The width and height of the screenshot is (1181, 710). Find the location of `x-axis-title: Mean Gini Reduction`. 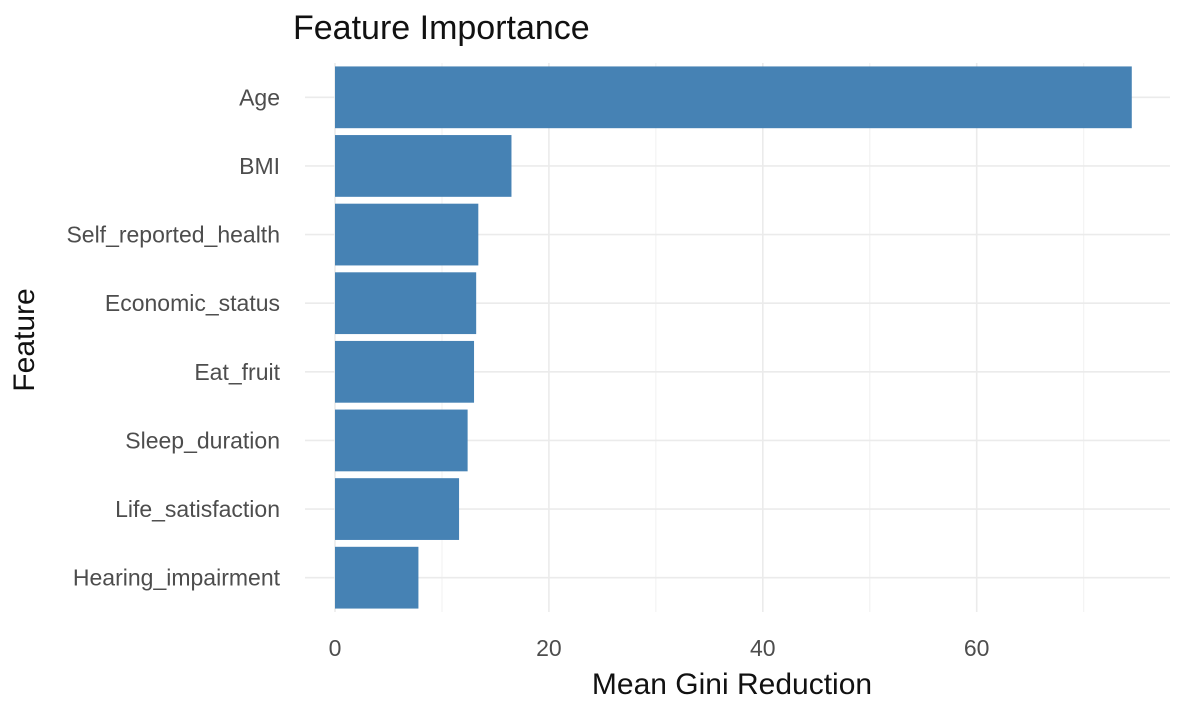

x-axis-title: Mean Gini Reduction is located at coordinates (732, 684).